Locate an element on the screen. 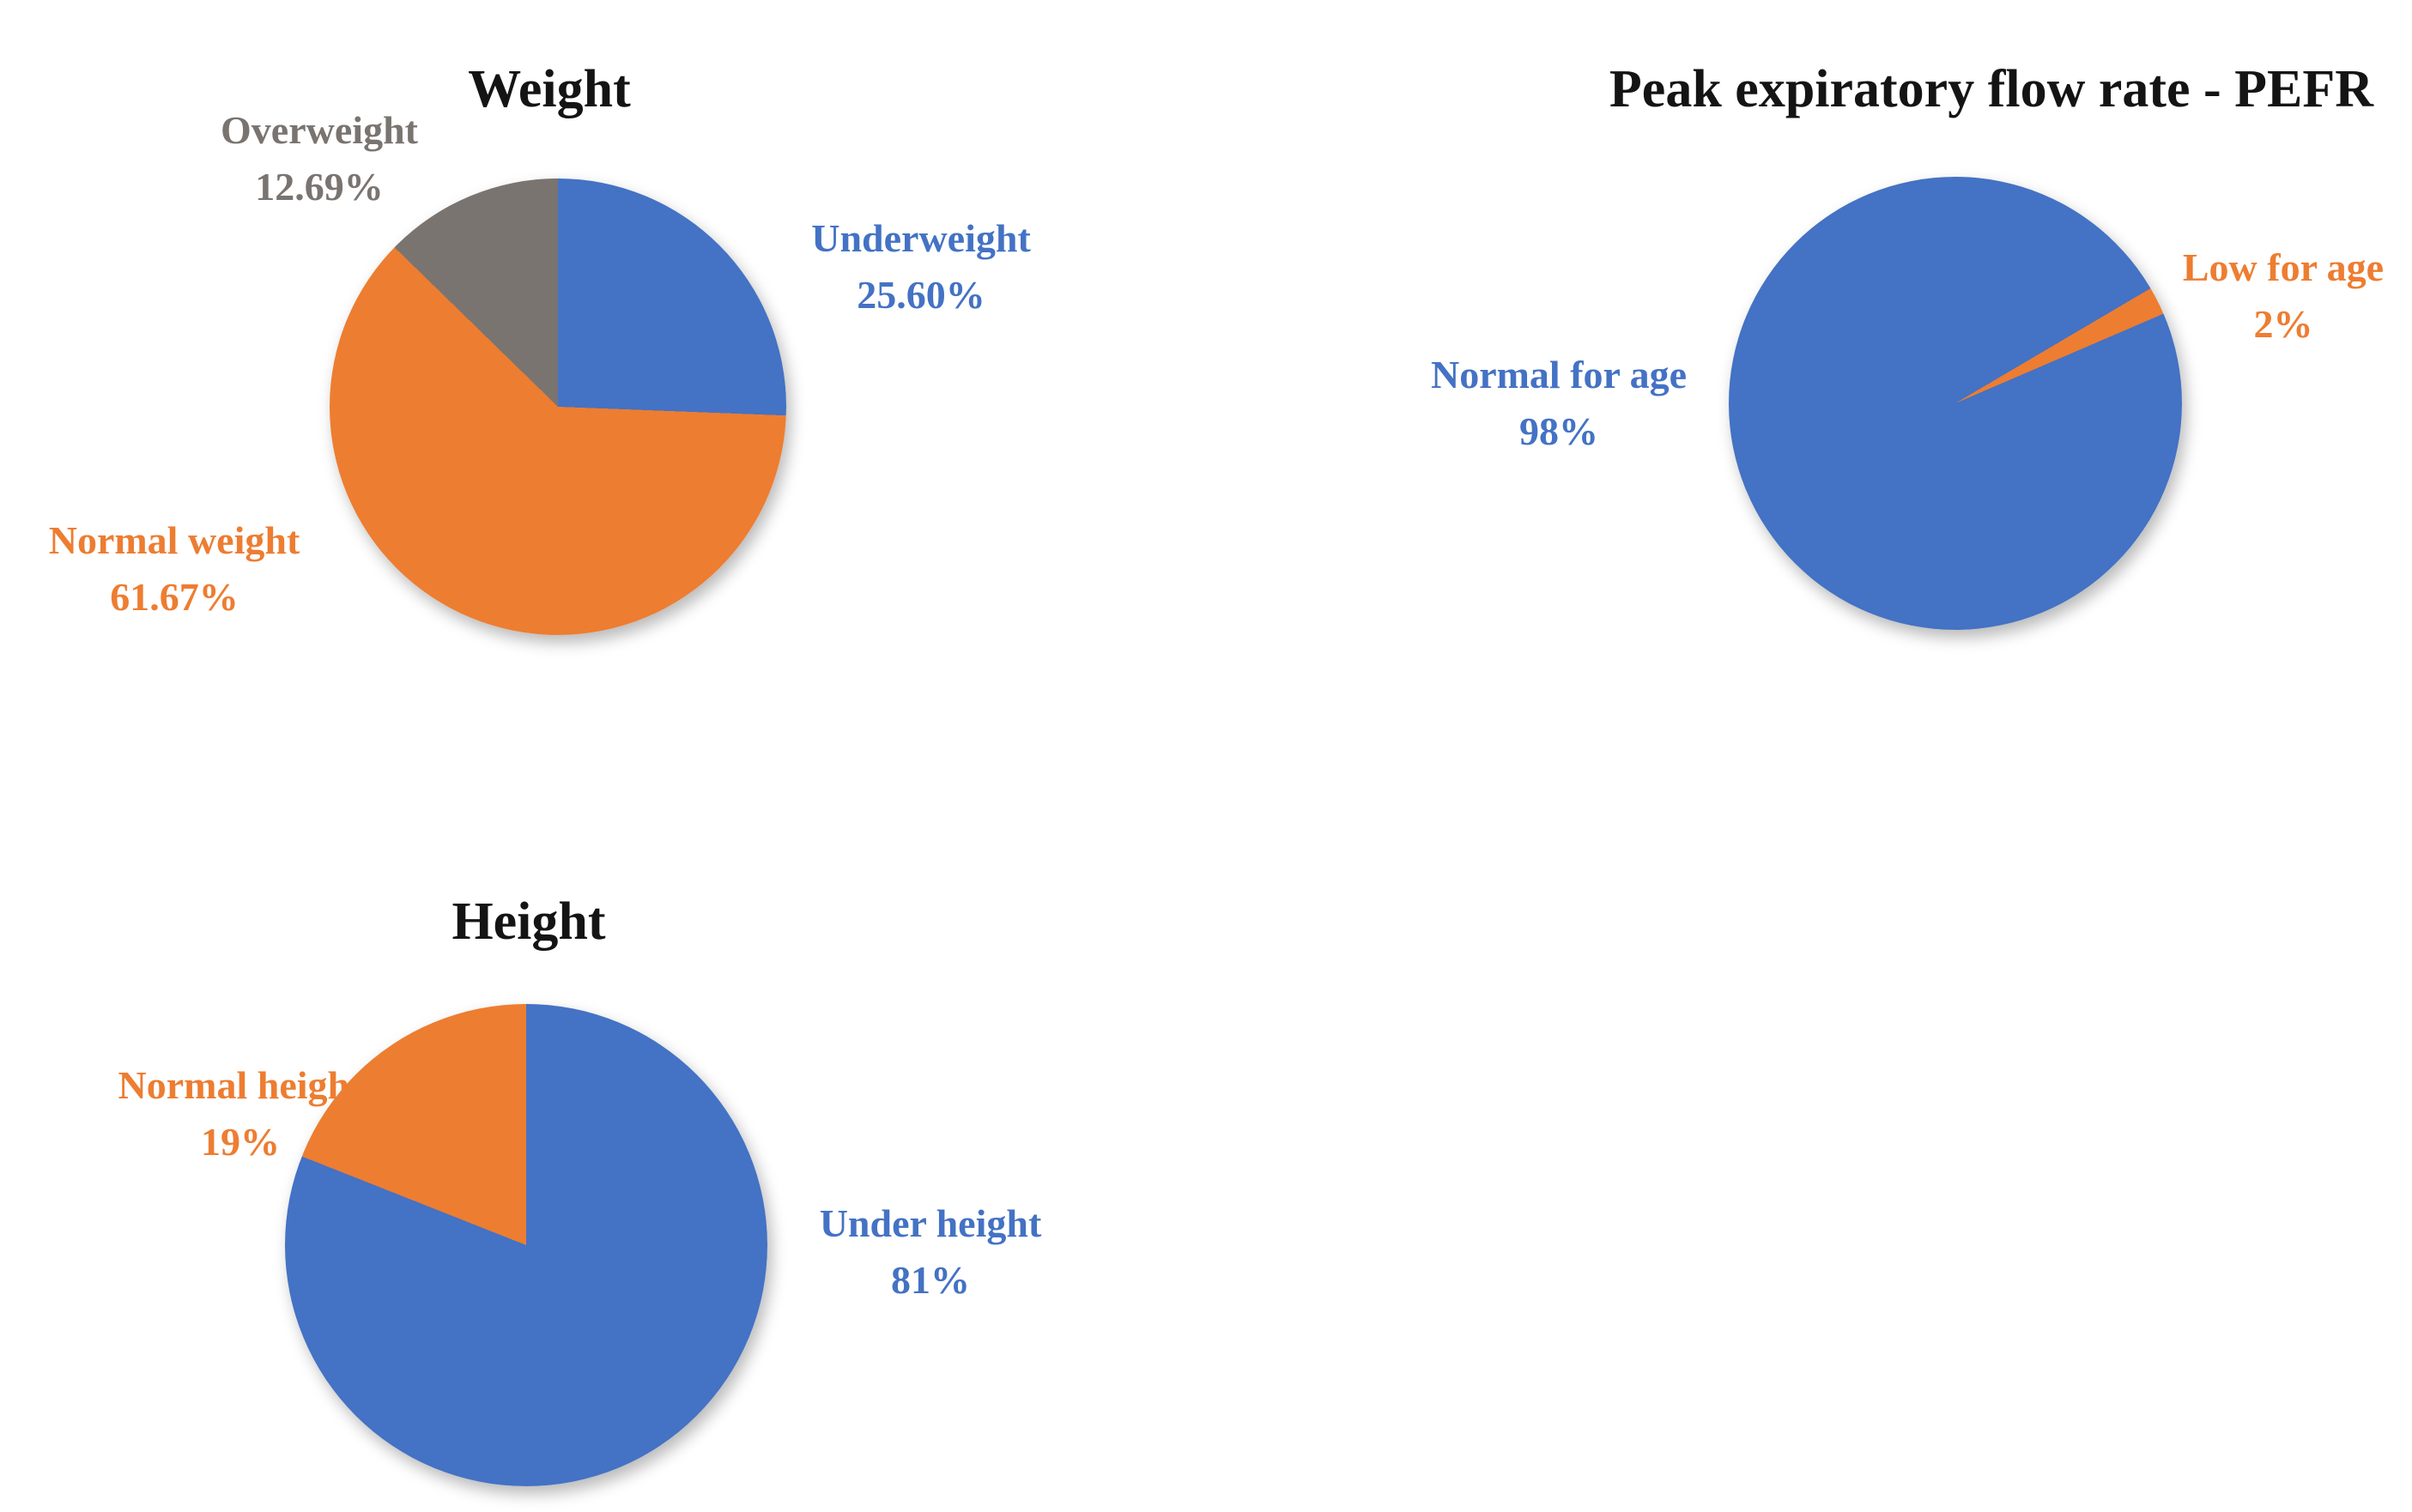 The height and width of the screenshot is (1512, 2412). slice-label: Underweight is located at coordinates (921, 238).